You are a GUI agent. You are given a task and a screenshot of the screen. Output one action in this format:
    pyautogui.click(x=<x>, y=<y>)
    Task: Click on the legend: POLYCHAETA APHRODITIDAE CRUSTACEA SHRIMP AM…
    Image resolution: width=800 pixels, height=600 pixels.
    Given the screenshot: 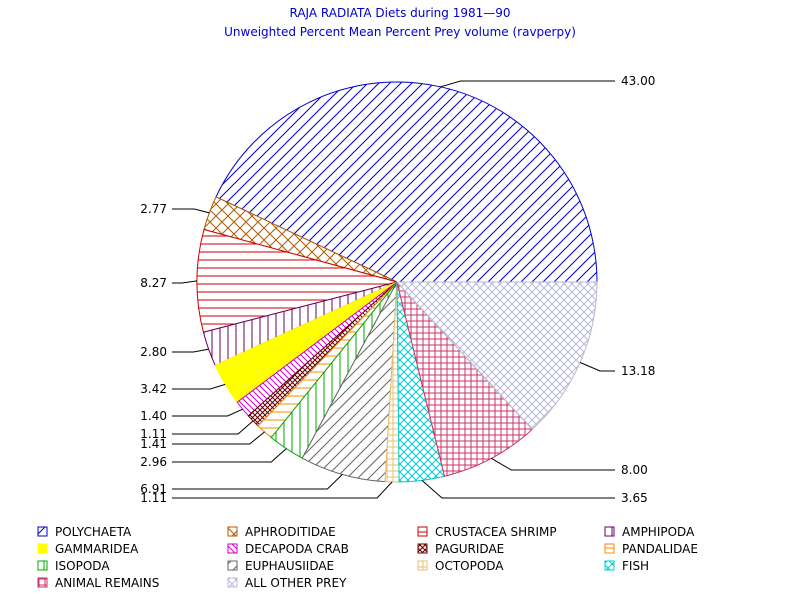 What is the action you would take?
    pyautogui.click(x=367, y=557)
    